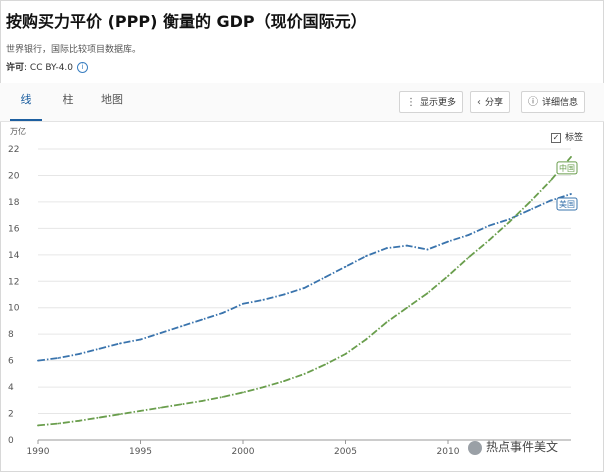 The image size is (604, 472). I want to click on tab-map: 地图, so click(112, 99).